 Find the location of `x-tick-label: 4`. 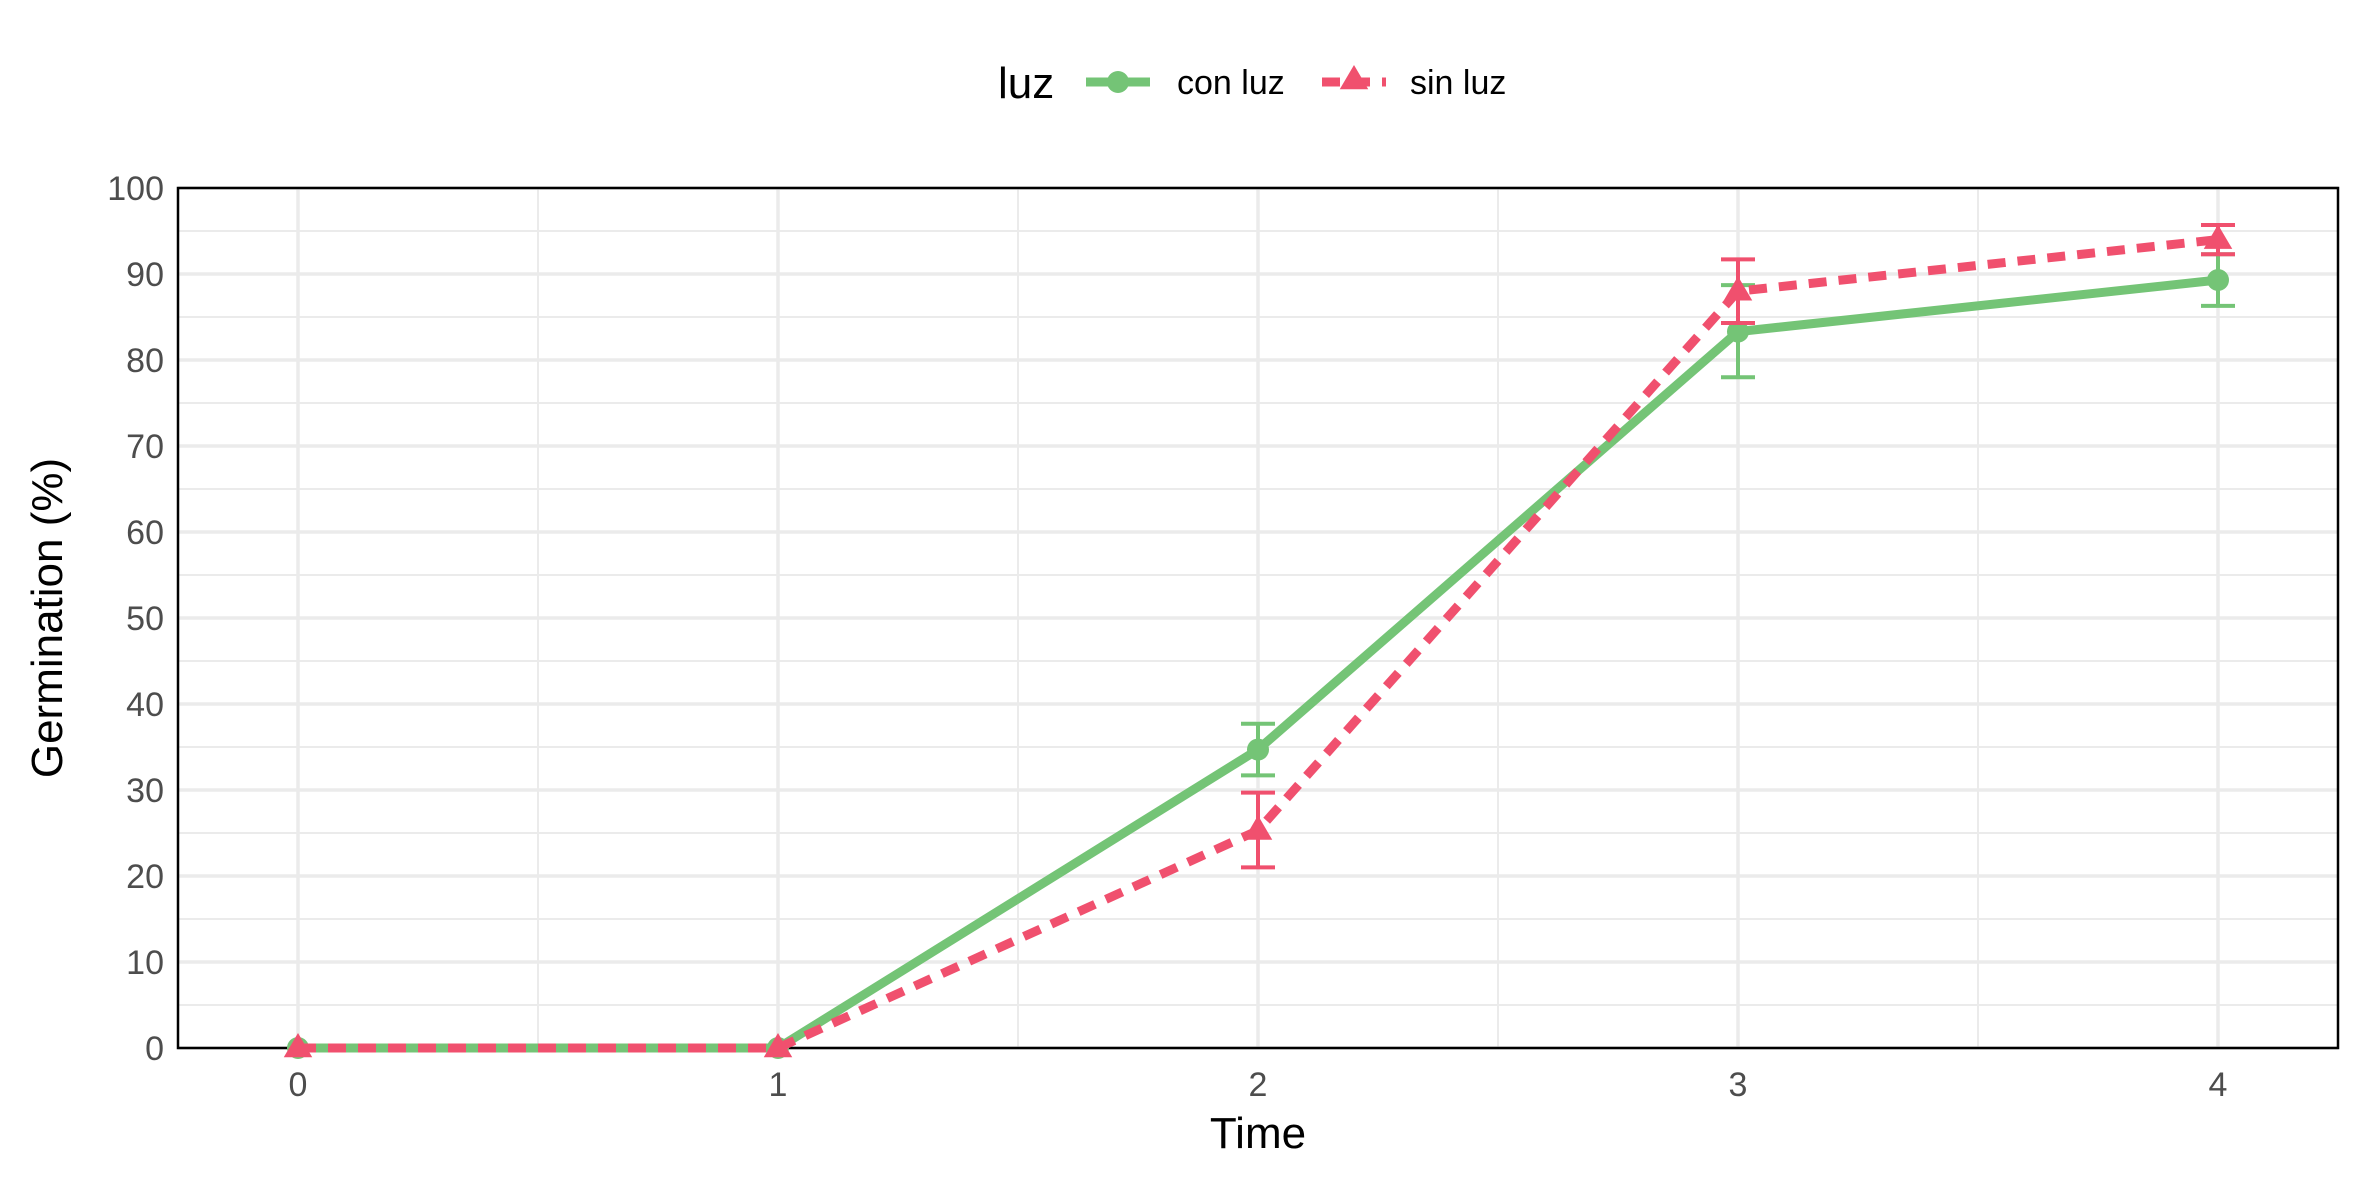

x-tick-label: 4 is located at coordinates (2218, 1085).